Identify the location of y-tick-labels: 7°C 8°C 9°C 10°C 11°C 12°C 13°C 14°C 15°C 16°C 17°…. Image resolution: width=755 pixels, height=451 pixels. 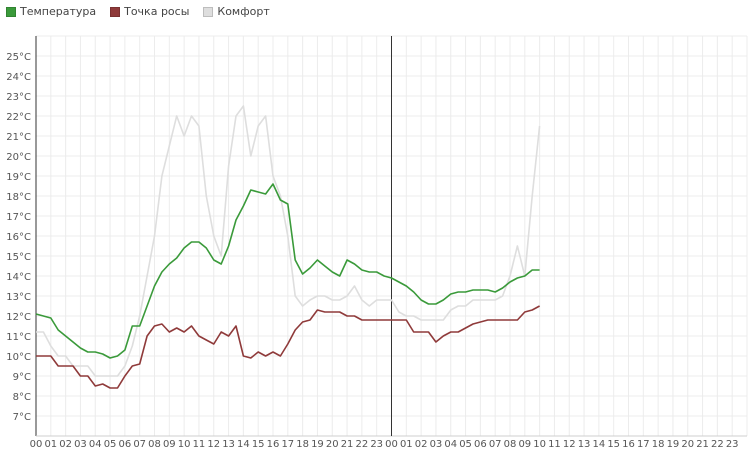
(18, 237).